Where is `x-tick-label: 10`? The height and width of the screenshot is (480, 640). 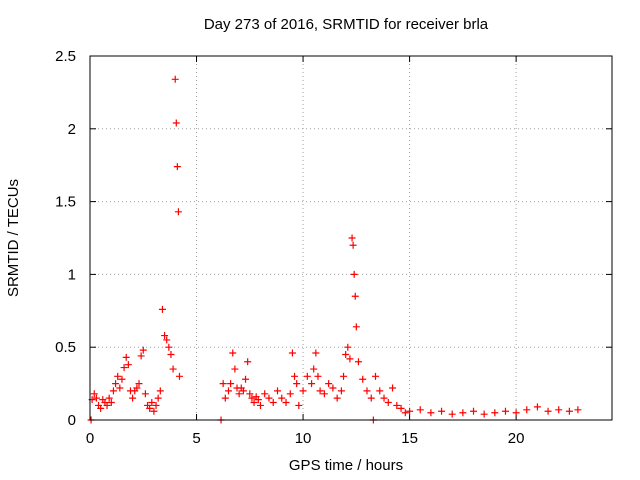 x-tick-label: 10 is located at coordinates (303, 438).